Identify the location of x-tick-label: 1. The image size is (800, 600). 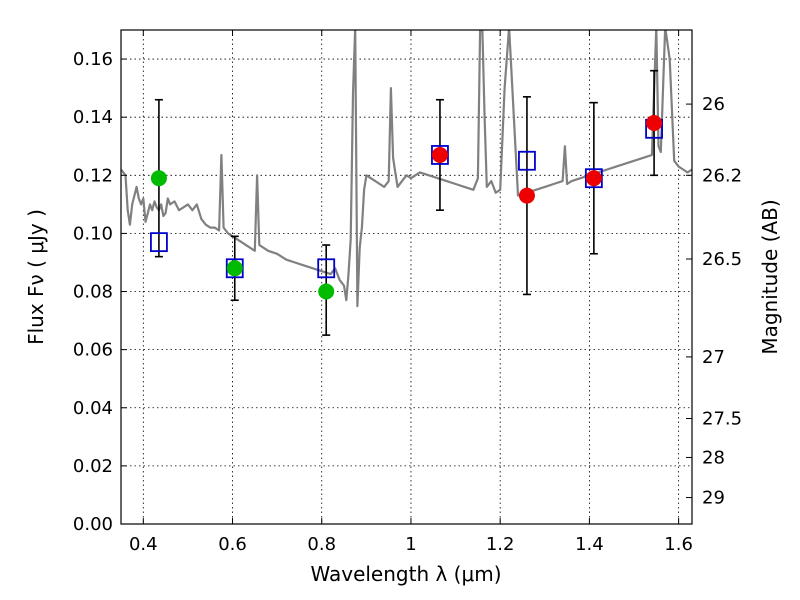
(410, 544).